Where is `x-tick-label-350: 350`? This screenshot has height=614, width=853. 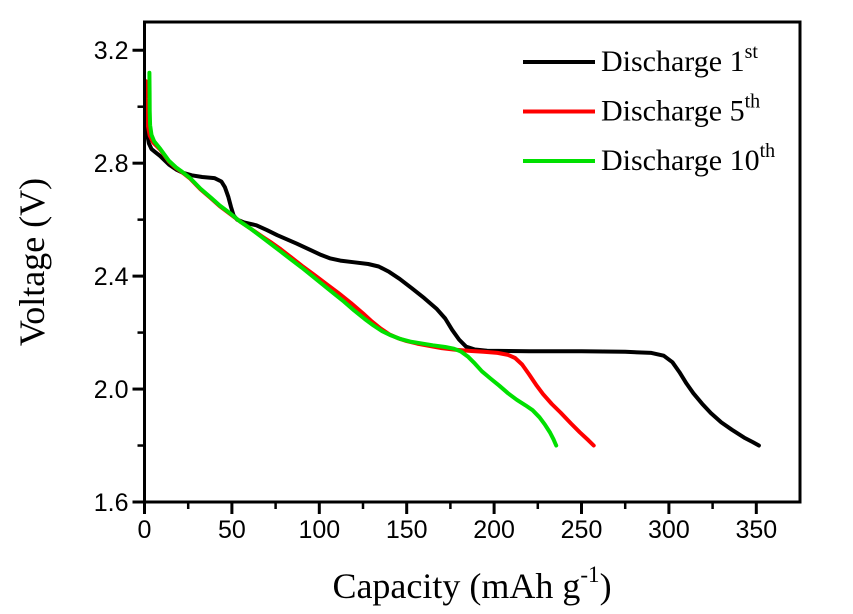
x-tick-label-350: 350 is located at coordinates (756, 530).